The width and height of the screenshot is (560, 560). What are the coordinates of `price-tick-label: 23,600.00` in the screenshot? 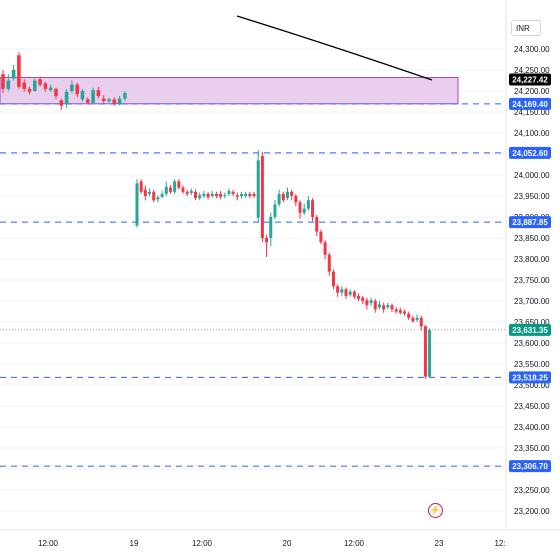 It's located at (532, 343).